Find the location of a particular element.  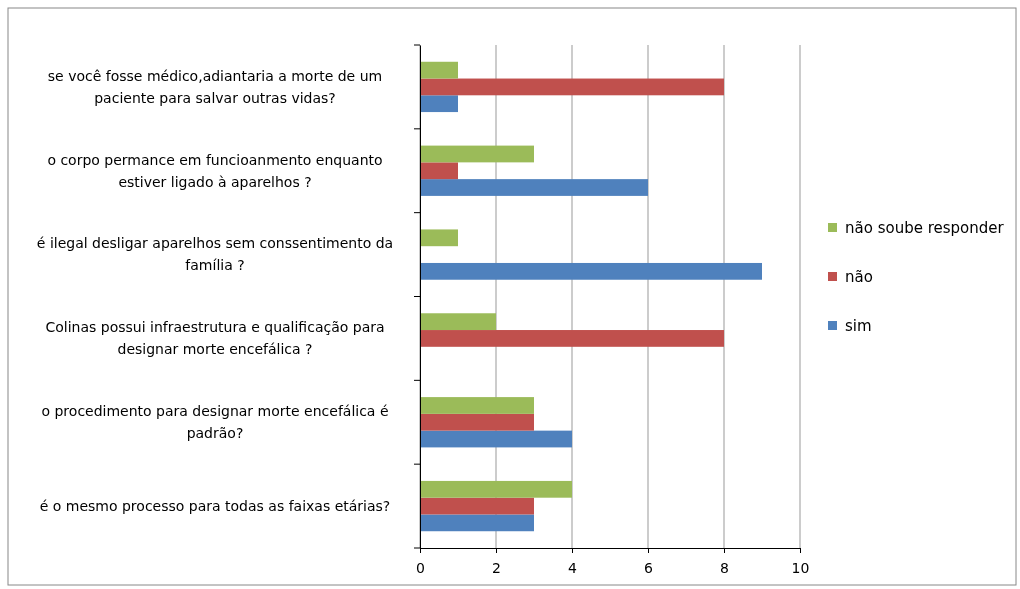

y-tick-label: o procedimento para designar morte encefálica é padrão? is located at coordinates (215, 422).